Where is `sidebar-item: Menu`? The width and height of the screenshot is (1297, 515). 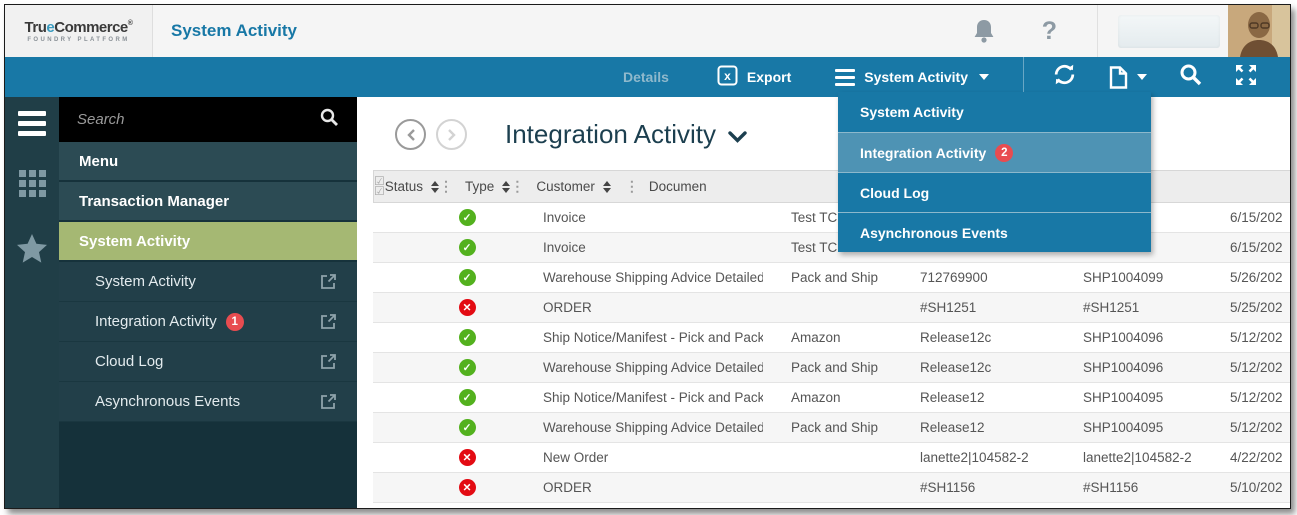
sidebar-item: Menu is located at coordinates (208, 162).